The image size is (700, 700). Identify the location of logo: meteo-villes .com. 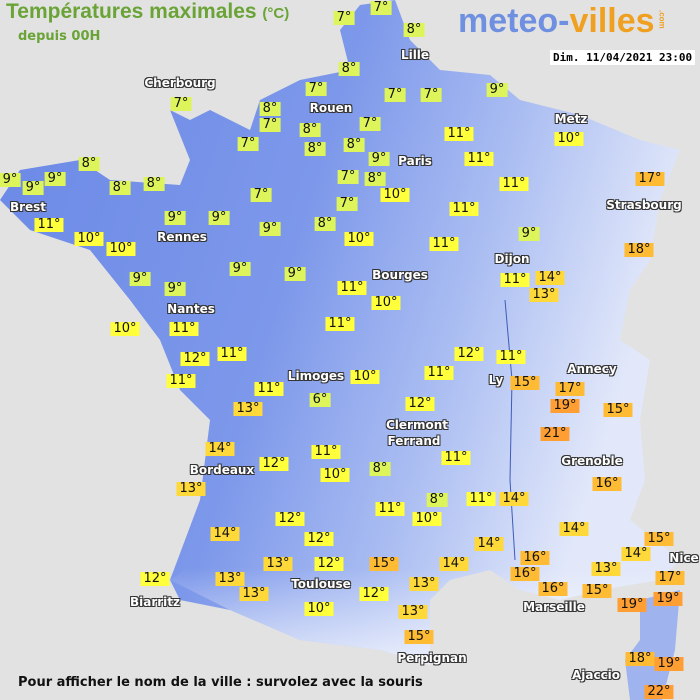
(562, 21).